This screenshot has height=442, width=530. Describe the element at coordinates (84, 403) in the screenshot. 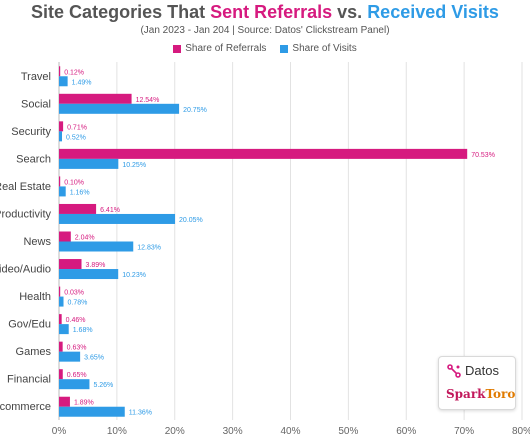

I see `data-label-referrals: 1.89%` at that location.